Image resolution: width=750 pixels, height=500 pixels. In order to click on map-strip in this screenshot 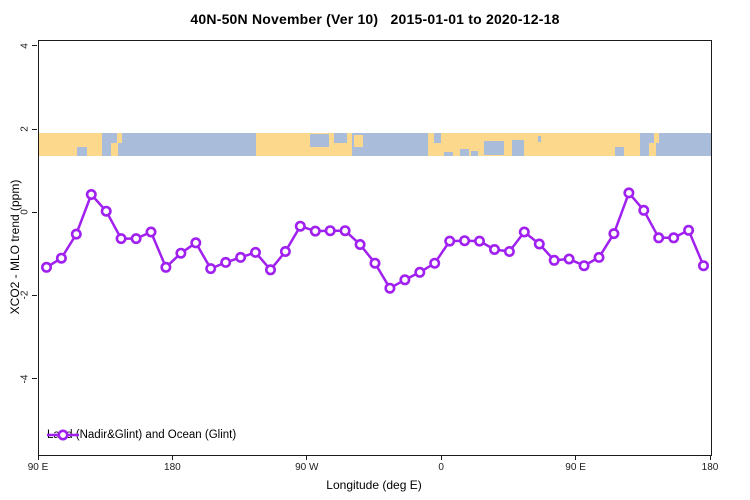, I will do `click(375, 144)`.